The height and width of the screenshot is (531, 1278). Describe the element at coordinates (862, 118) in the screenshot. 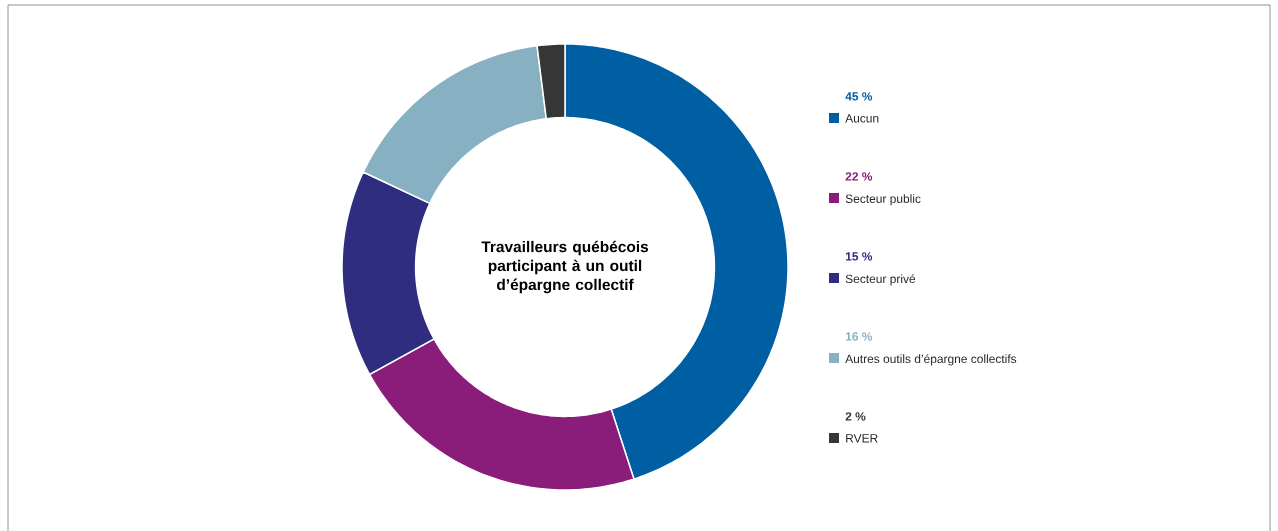

I see `legend-label: Aucun` at that location.